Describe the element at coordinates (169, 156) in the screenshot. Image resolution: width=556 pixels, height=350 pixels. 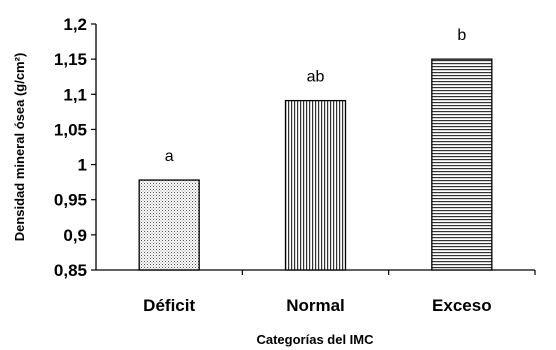
I see `significance-letter: a` at that location.